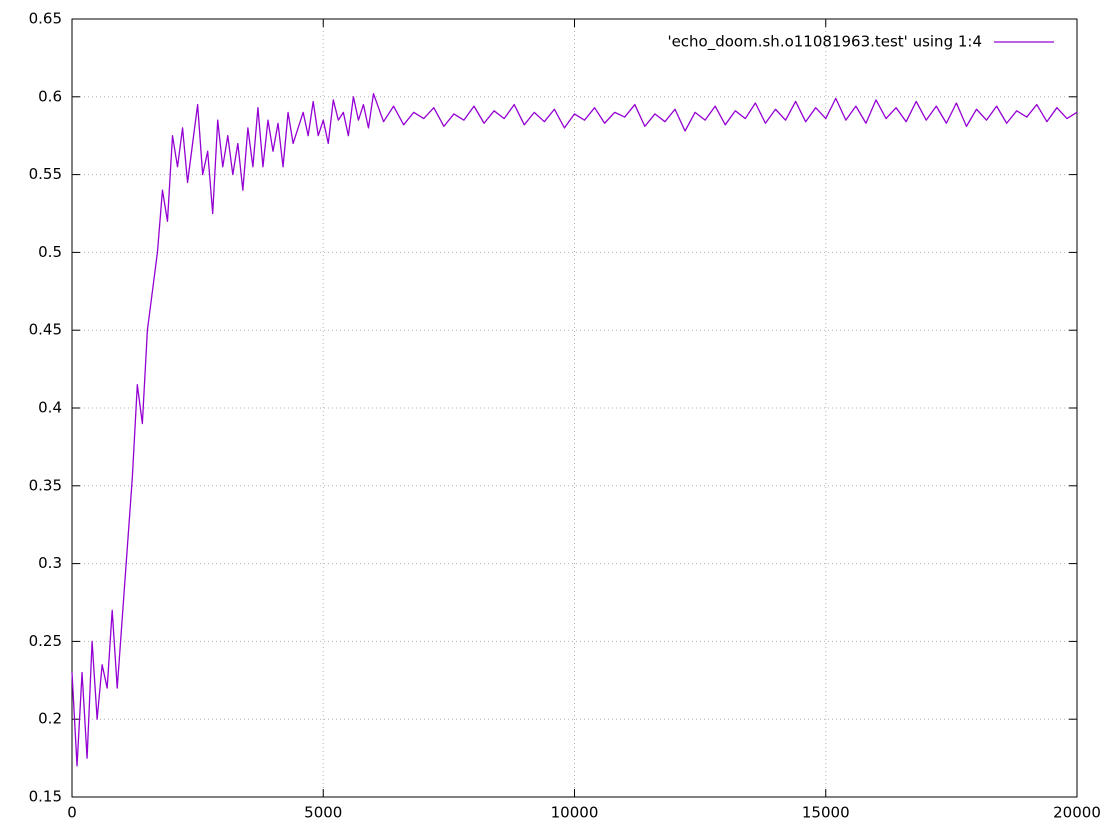 This screenshot has width=1120, height=837. What do you see at coordinates (1077, 813) in the screenshot?
I see `x-tick-label: 20000` at bounding box center [1077, 813].